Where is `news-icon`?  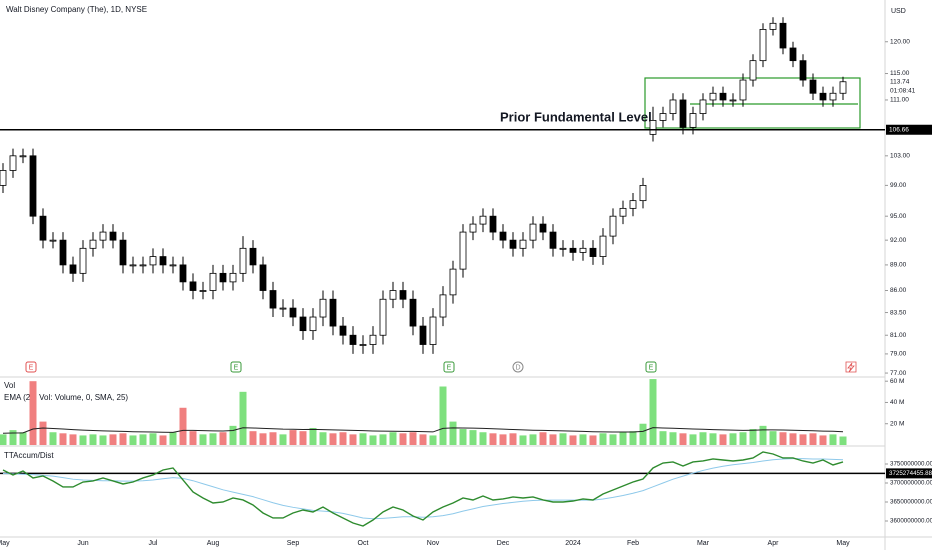 news-icon is located at coordinates (851, 367).